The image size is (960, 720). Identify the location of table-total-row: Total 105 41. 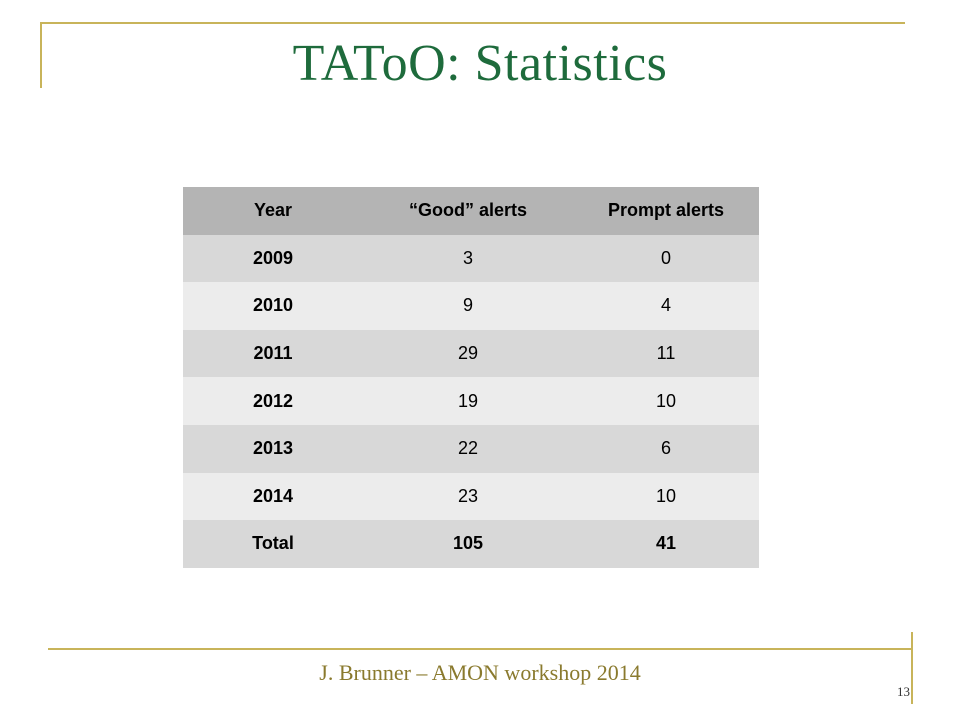
(471, 544).